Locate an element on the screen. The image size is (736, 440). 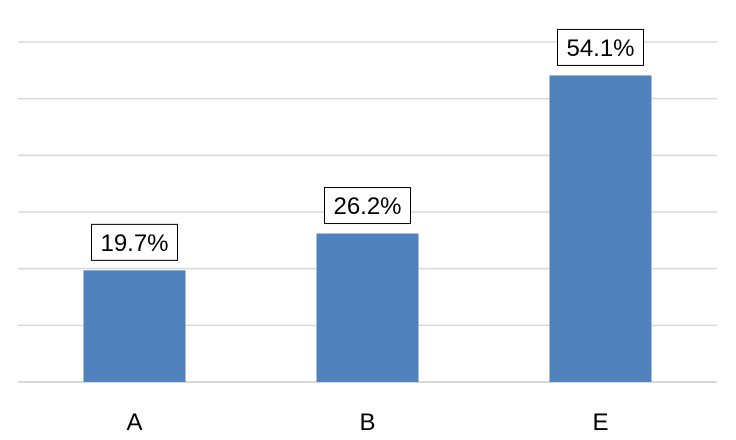
bar-a is located at coordinates (134, 326).